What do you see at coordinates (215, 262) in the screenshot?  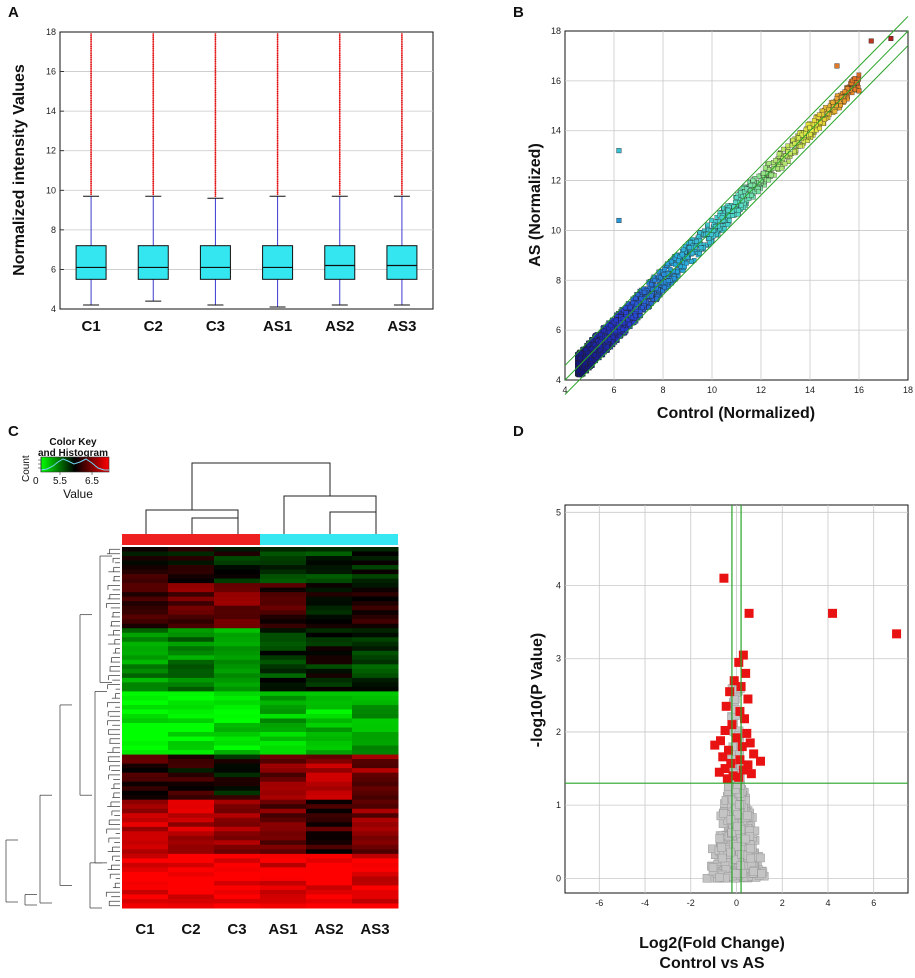 I see `box-C3` at bounding box center [215, 262].